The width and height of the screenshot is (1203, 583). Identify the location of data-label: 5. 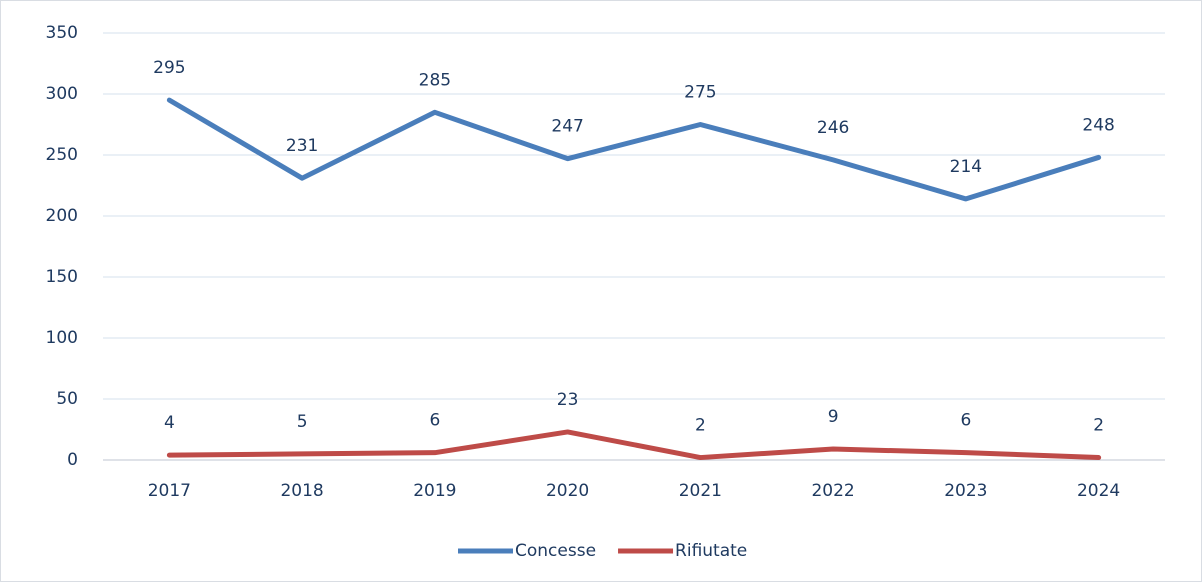
(302, 422).